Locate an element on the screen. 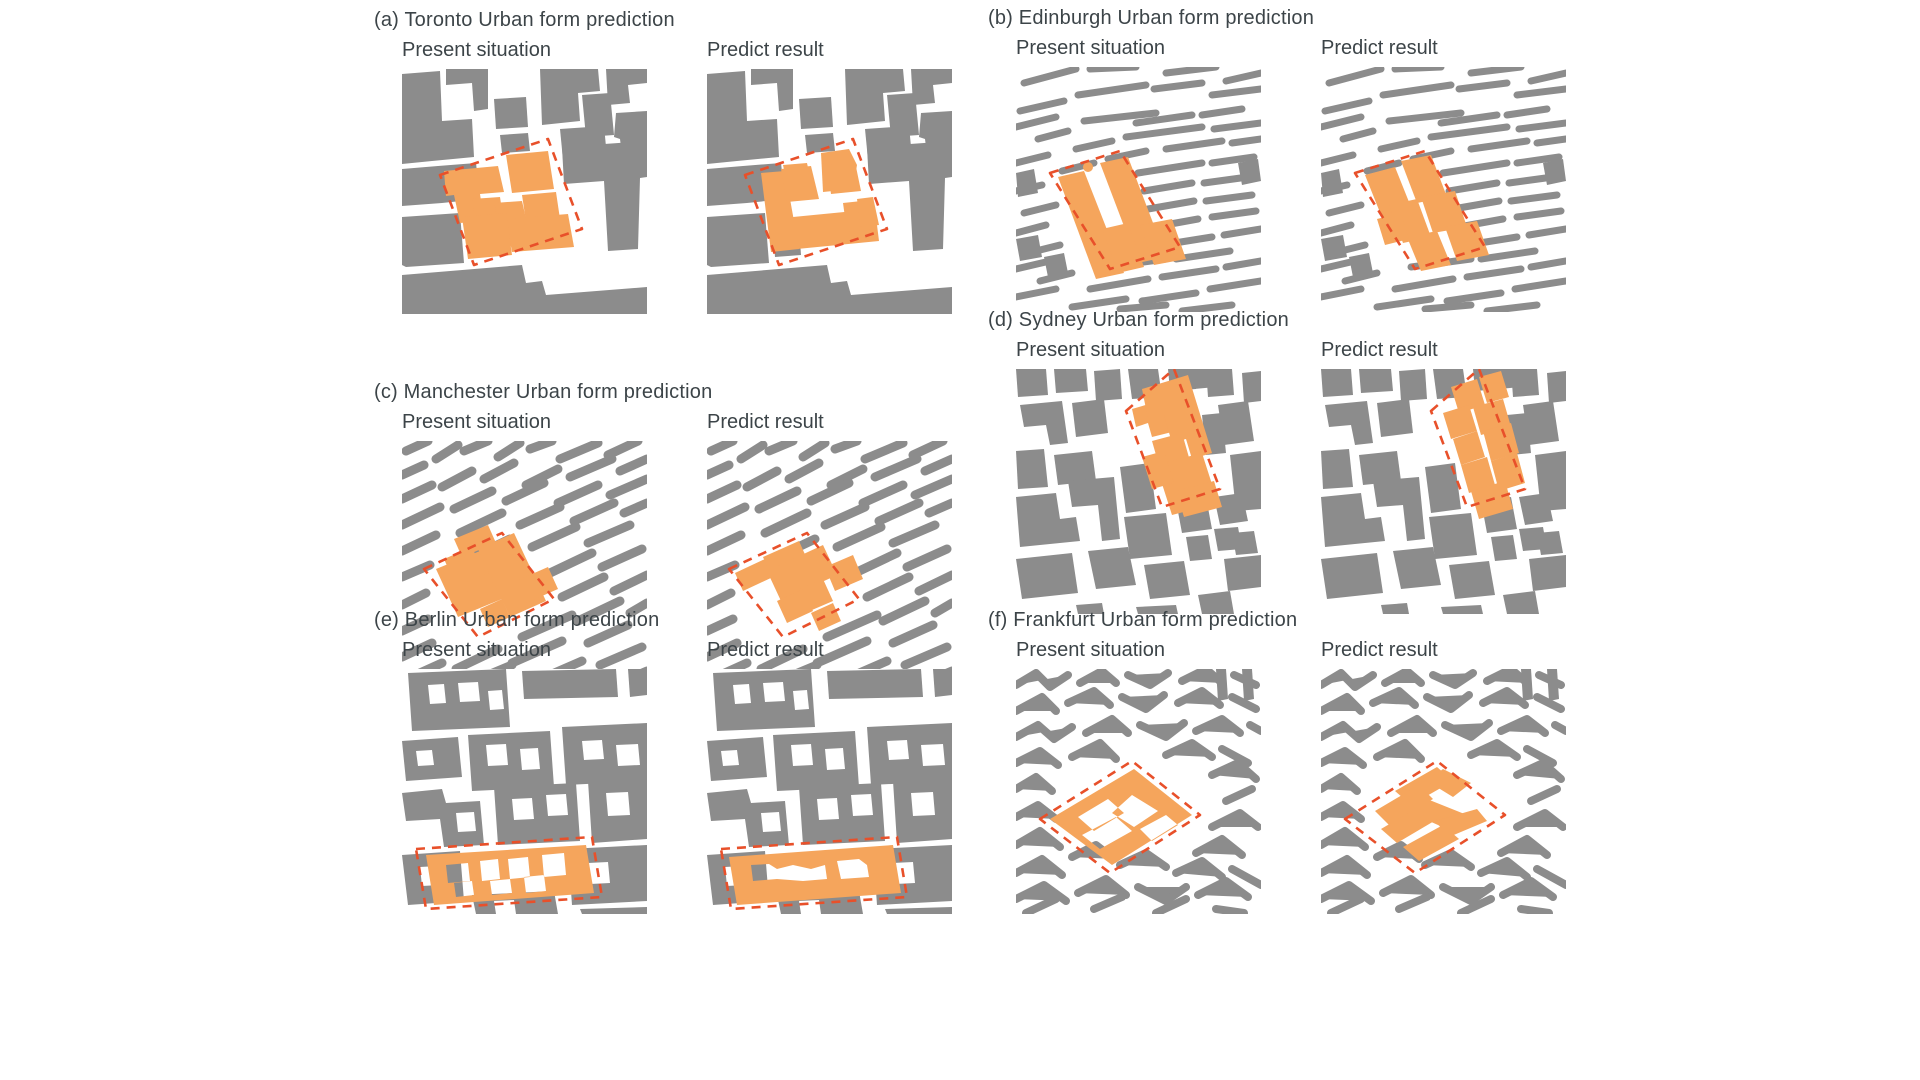  panel-f-predict: Predict result is located at coordinates (1443, 777).